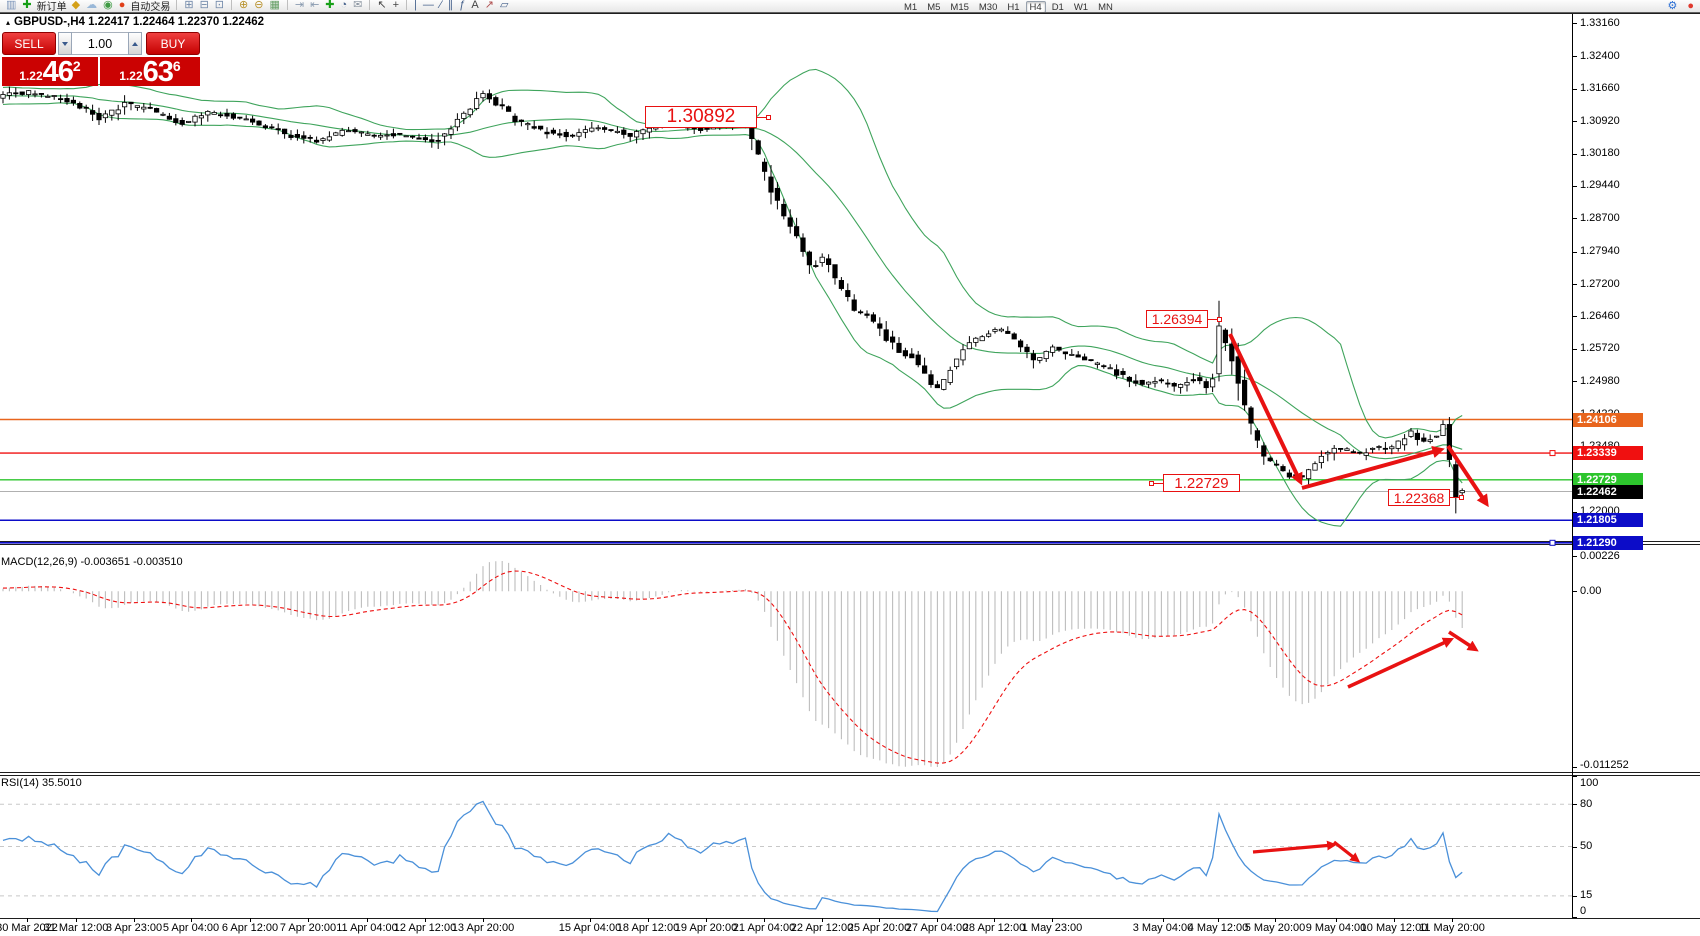  I want to click on time-axis-label: 27 Apr 04:00, so click(937, 928).